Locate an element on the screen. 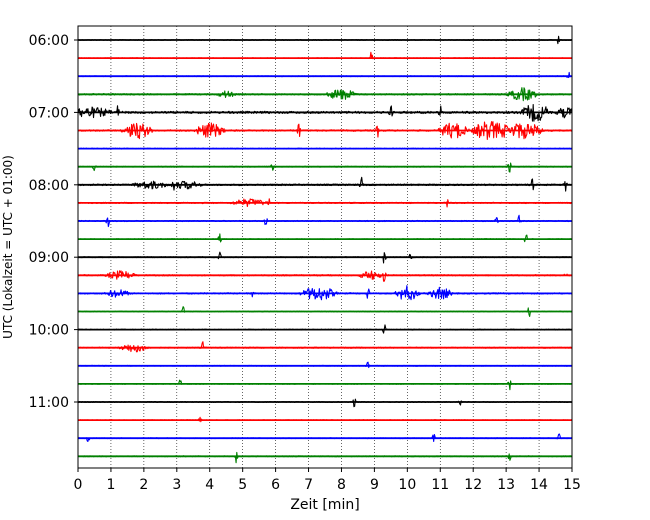  x-tick-label-14: 14 is located at coordinates (539, 485).